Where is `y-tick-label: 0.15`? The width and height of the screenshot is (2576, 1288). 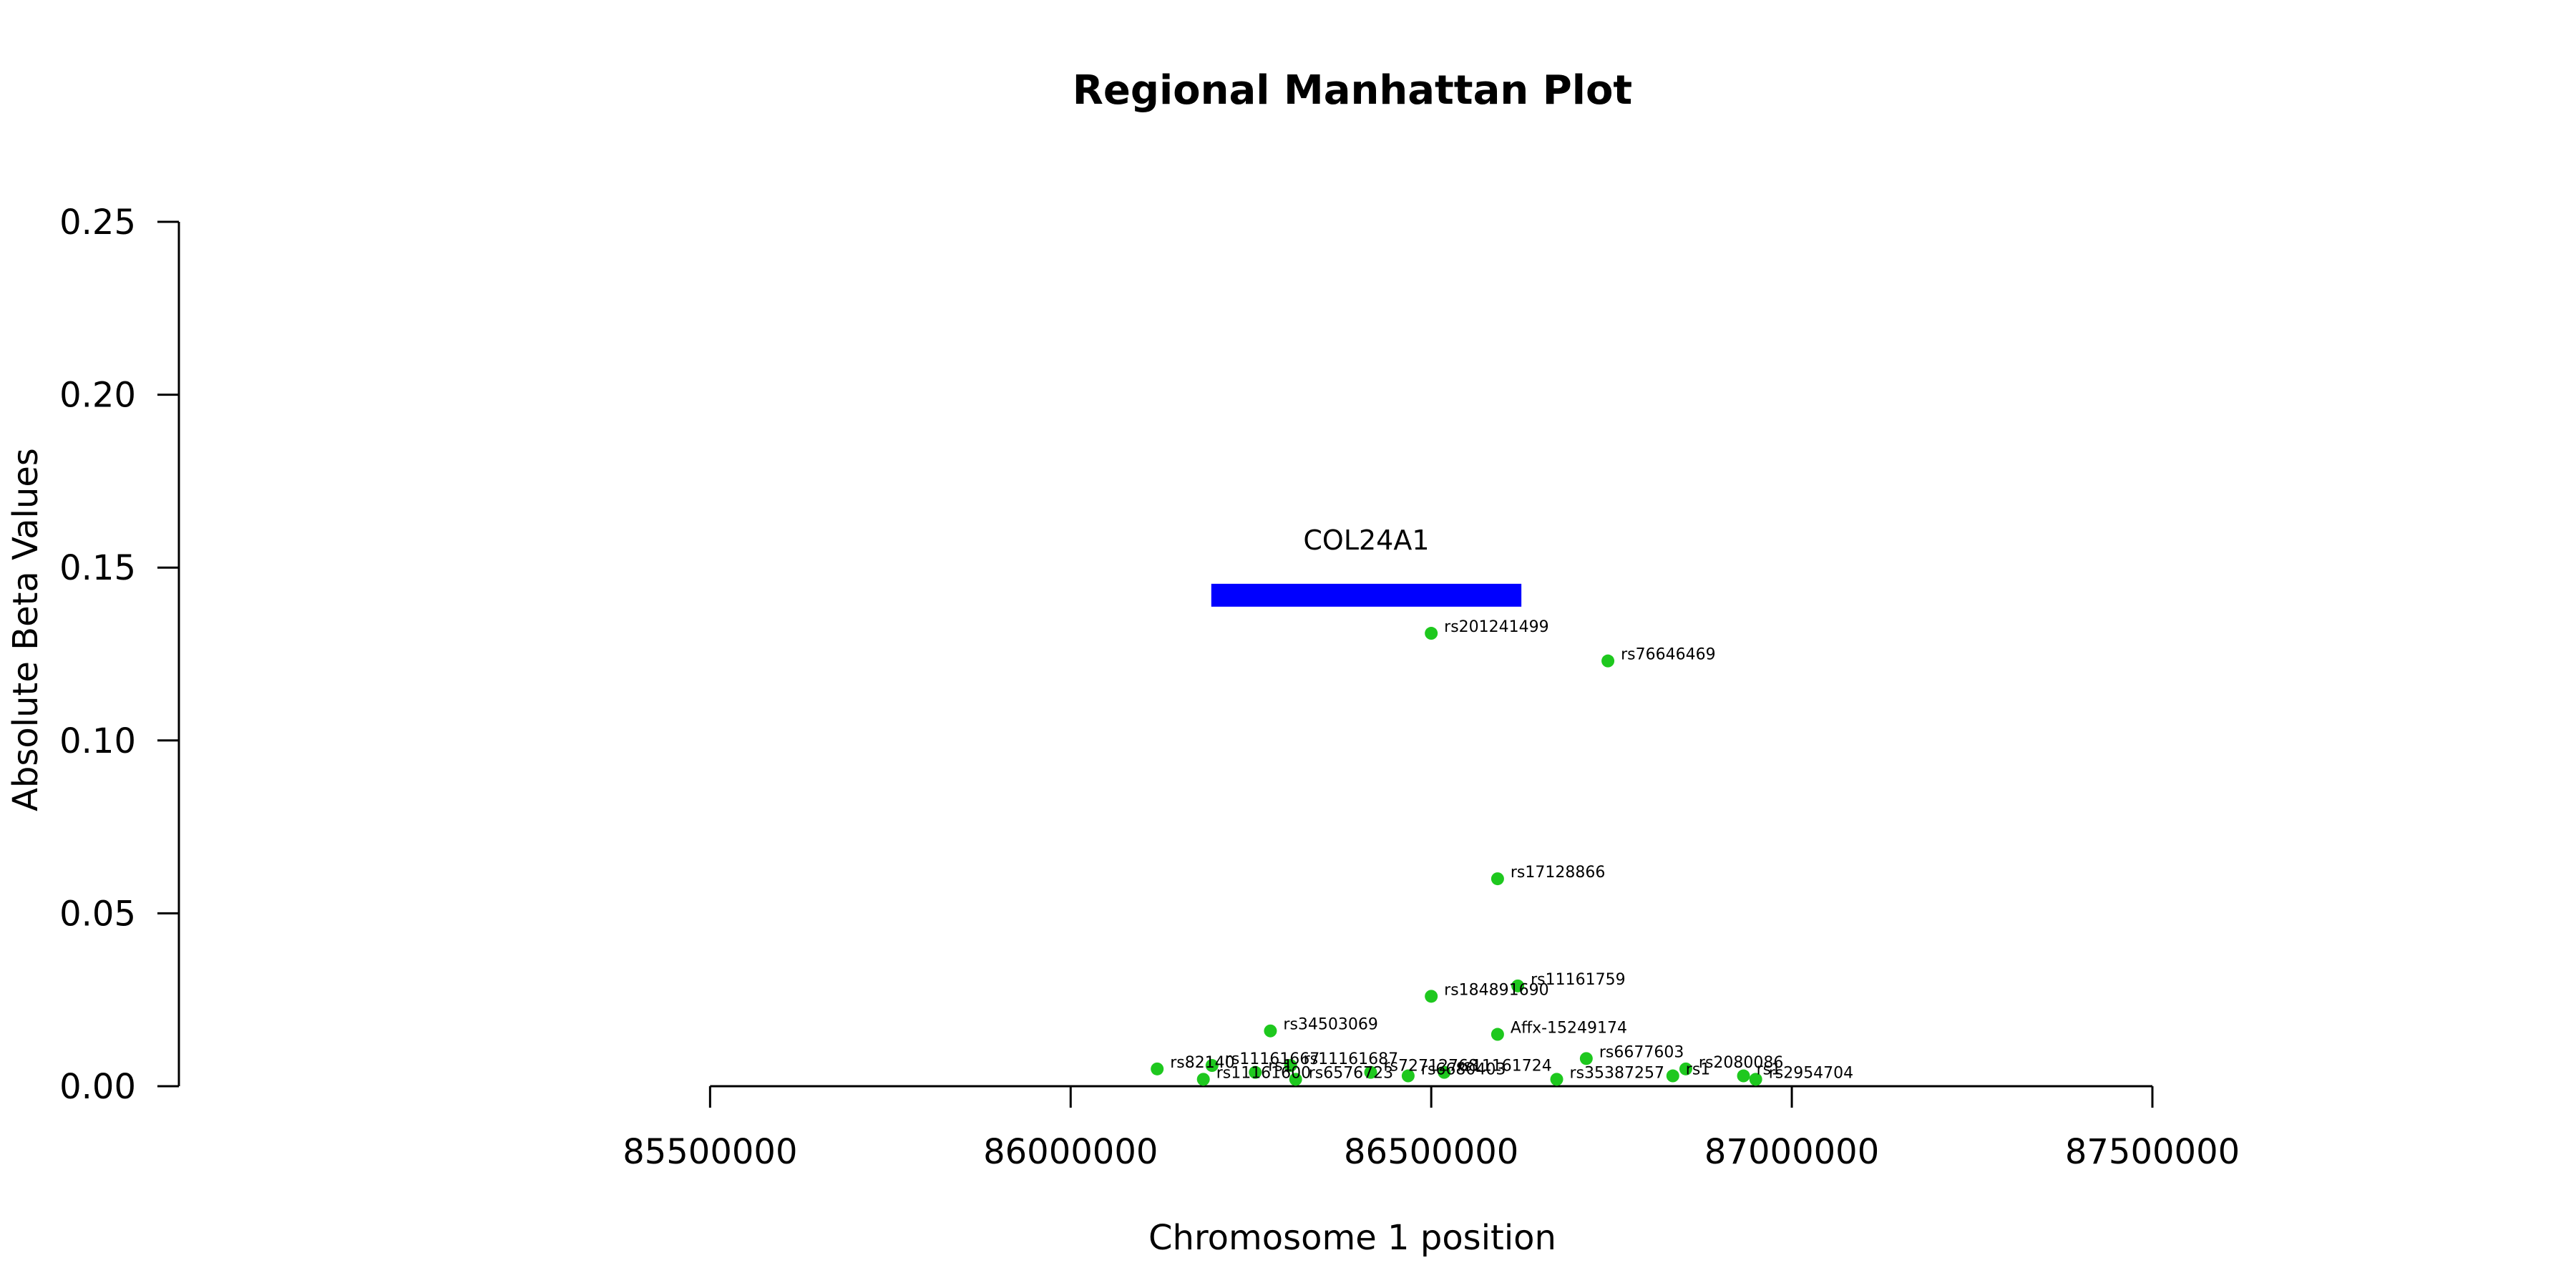 y-tick-label: 0.15 is located at coordinates (97, 568).